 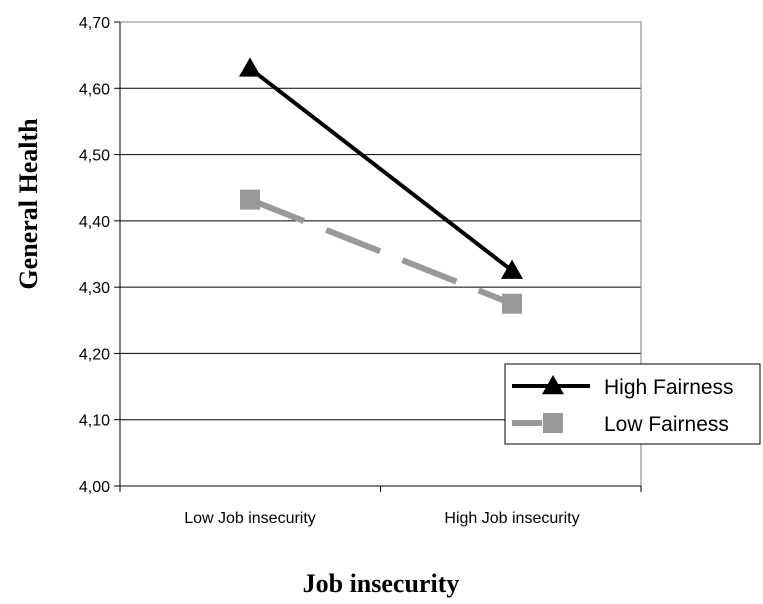 I want to click on y-tick-label: 4,30, so click(x=94, y=288).